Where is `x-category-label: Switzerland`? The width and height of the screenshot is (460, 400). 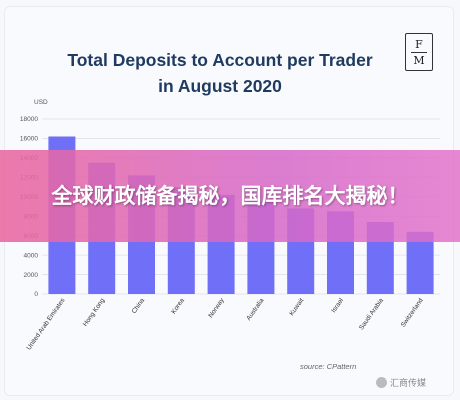 x-category-label: Switzerland is located at coordinates (412, 313).